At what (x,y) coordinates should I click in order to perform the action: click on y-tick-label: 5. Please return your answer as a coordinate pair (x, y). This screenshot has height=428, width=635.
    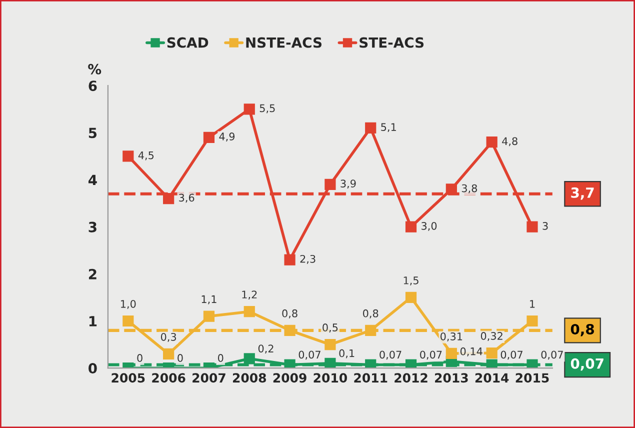
    Looking at the image, I should click on (92, 133).